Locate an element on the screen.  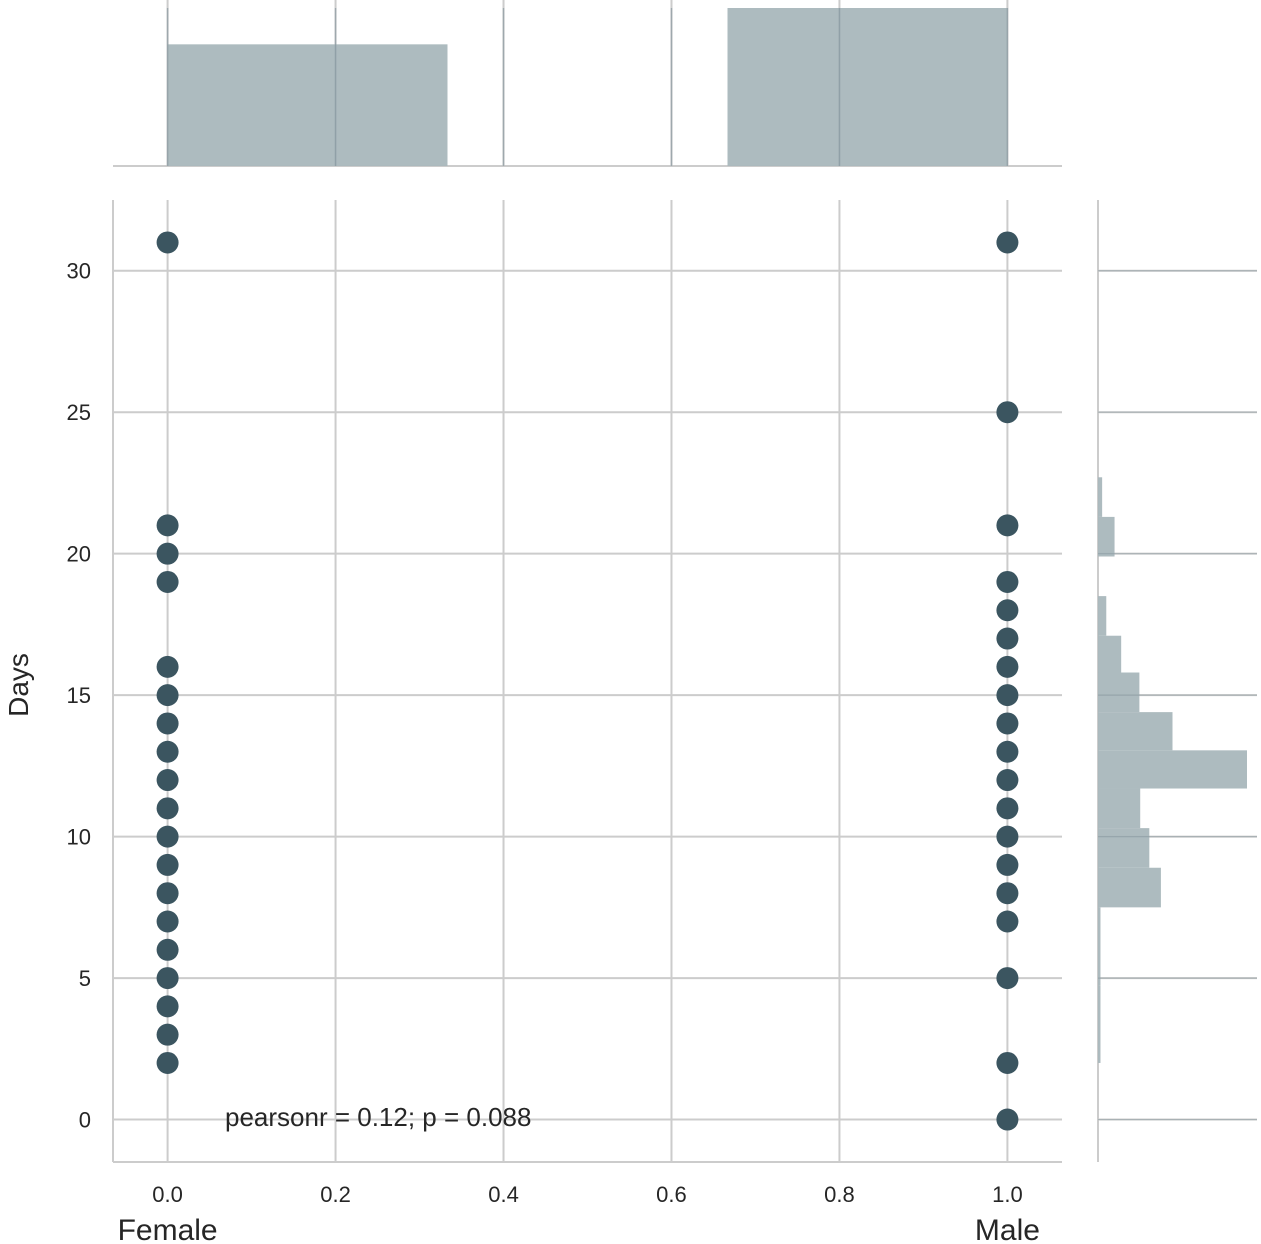
x-tick-label: 0.4 is located at coordinates (503, 1194).